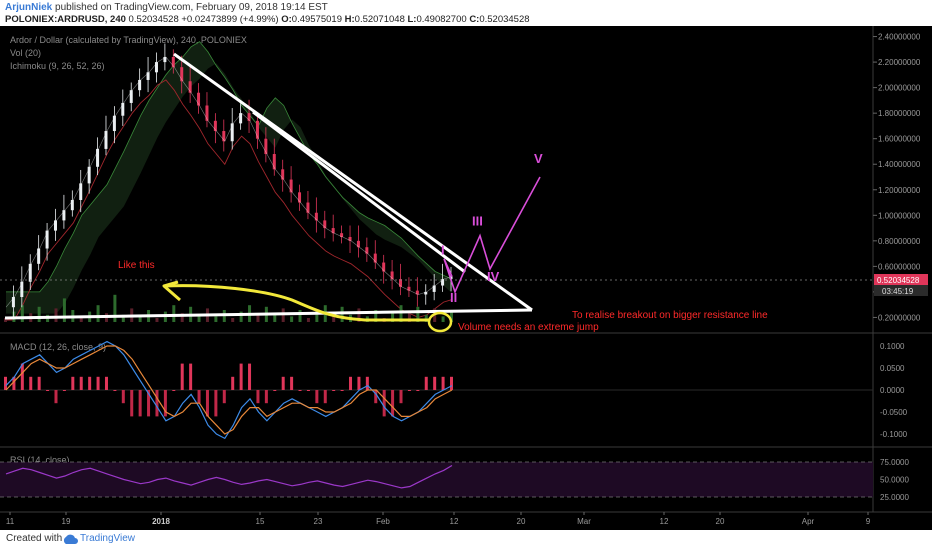 The image size is (932, 550). I want to click on signal-line, so click(229, 390).